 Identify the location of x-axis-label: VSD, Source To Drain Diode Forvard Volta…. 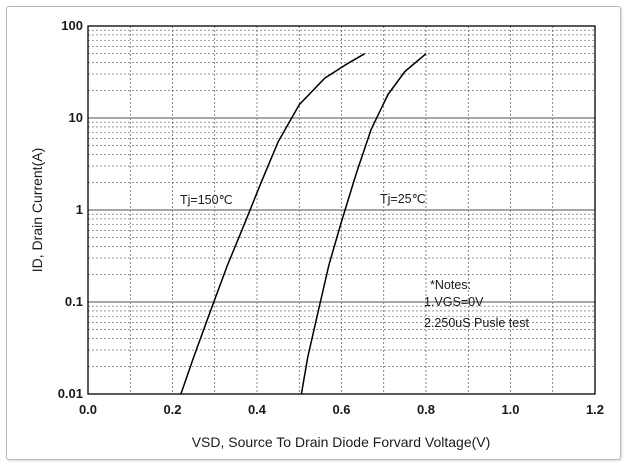
(341, 442).